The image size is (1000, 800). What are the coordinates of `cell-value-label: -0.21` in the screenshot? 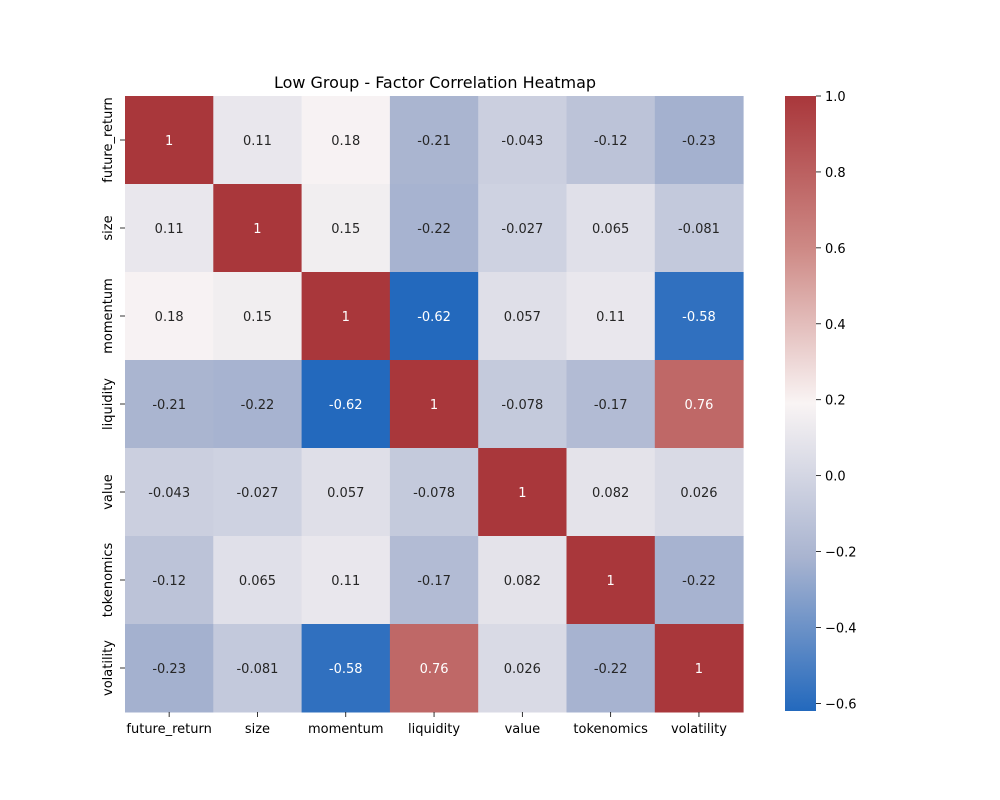 It's located at (434, 141).